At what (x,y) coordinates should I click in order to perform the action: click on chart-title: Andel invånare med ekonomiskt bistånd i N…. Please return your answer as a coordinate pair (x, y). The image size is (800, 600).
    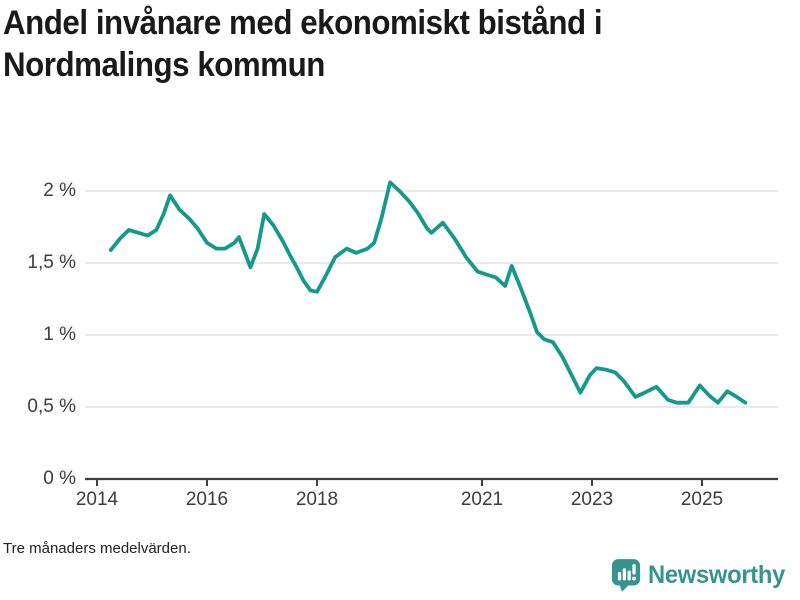
    Looking at the image, I should click on (352, 44).